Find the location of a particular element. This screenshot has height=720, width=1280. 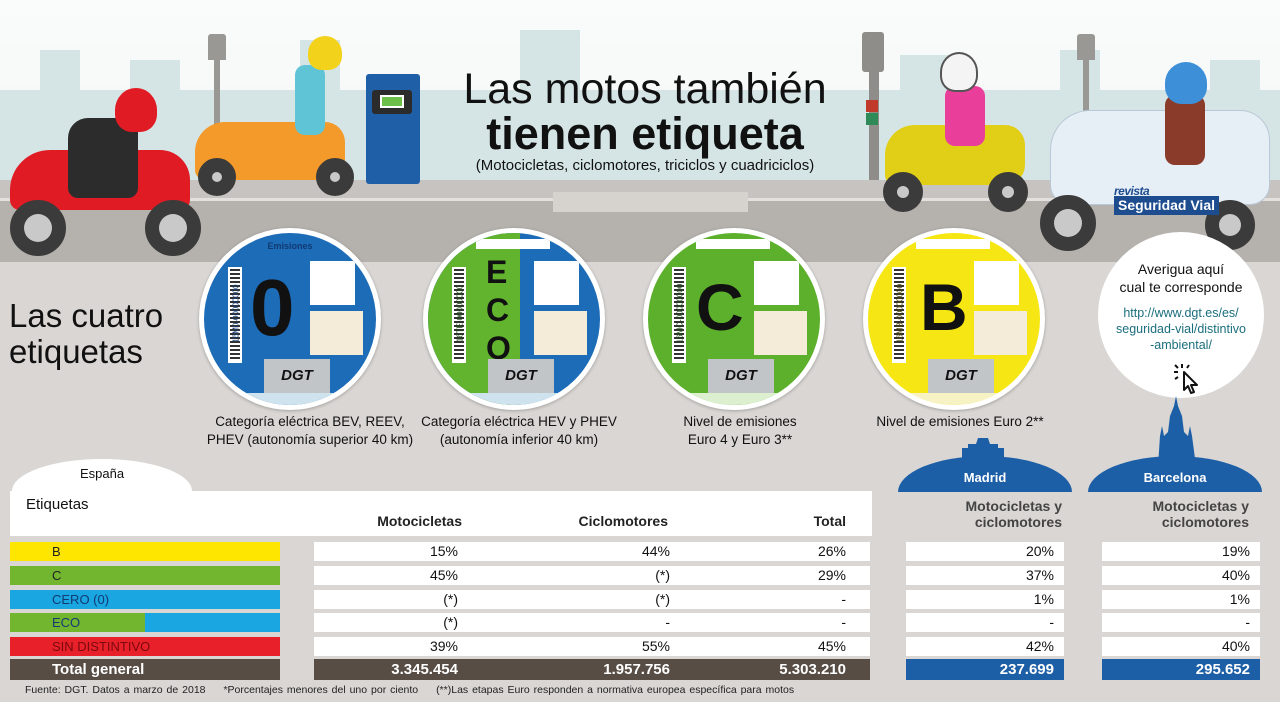

label-text: Total general is located at coordinates (98, 669).